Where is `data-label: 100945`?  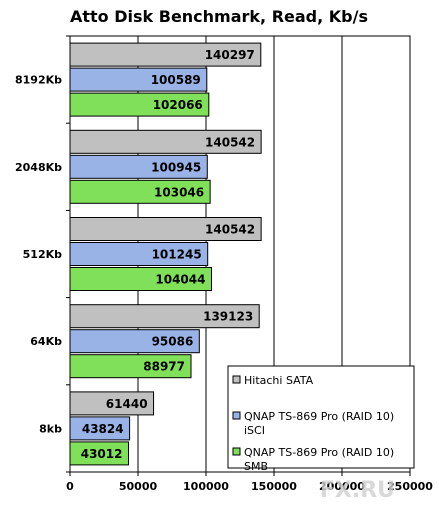 data-label: 100945 is located at coordinates (176, 167).